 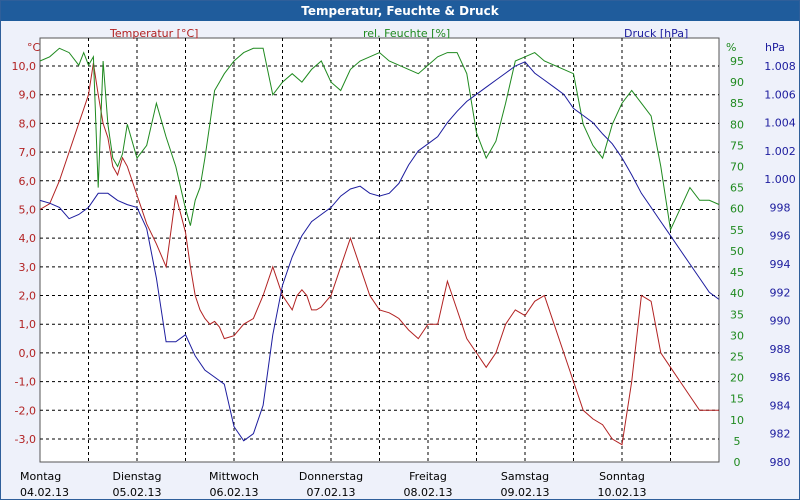 I want to click on pressure-tick-label: 1.000, so click(x=780, y=179).